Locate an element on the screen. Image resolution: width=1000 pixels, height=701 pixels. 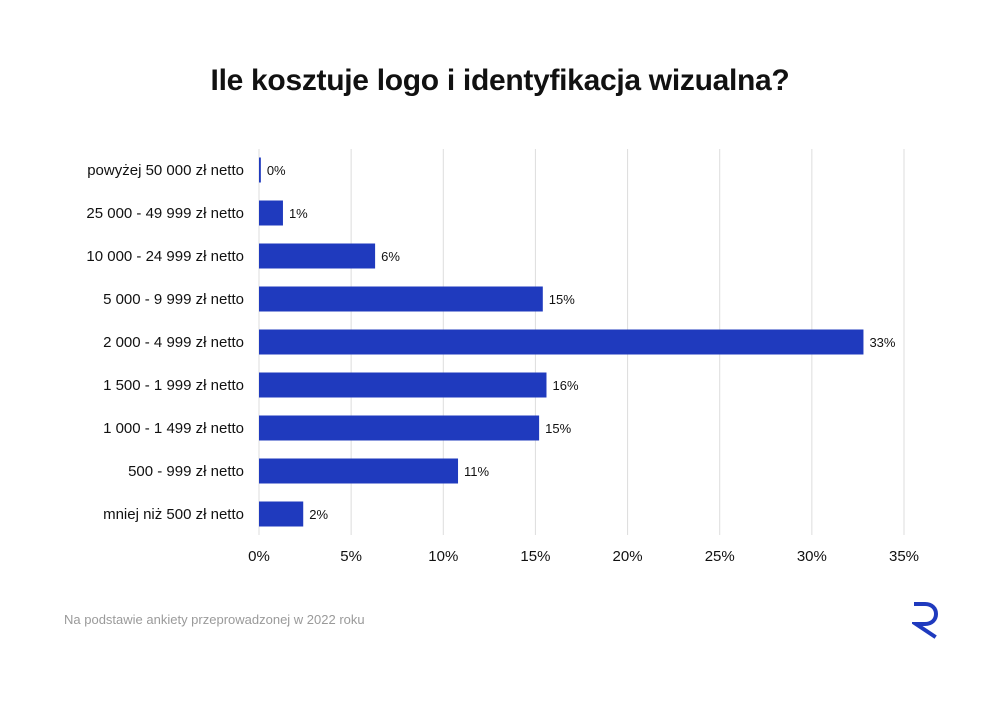
category-label: mniej niż 500 zł netto is located at coordinates (173, 514).